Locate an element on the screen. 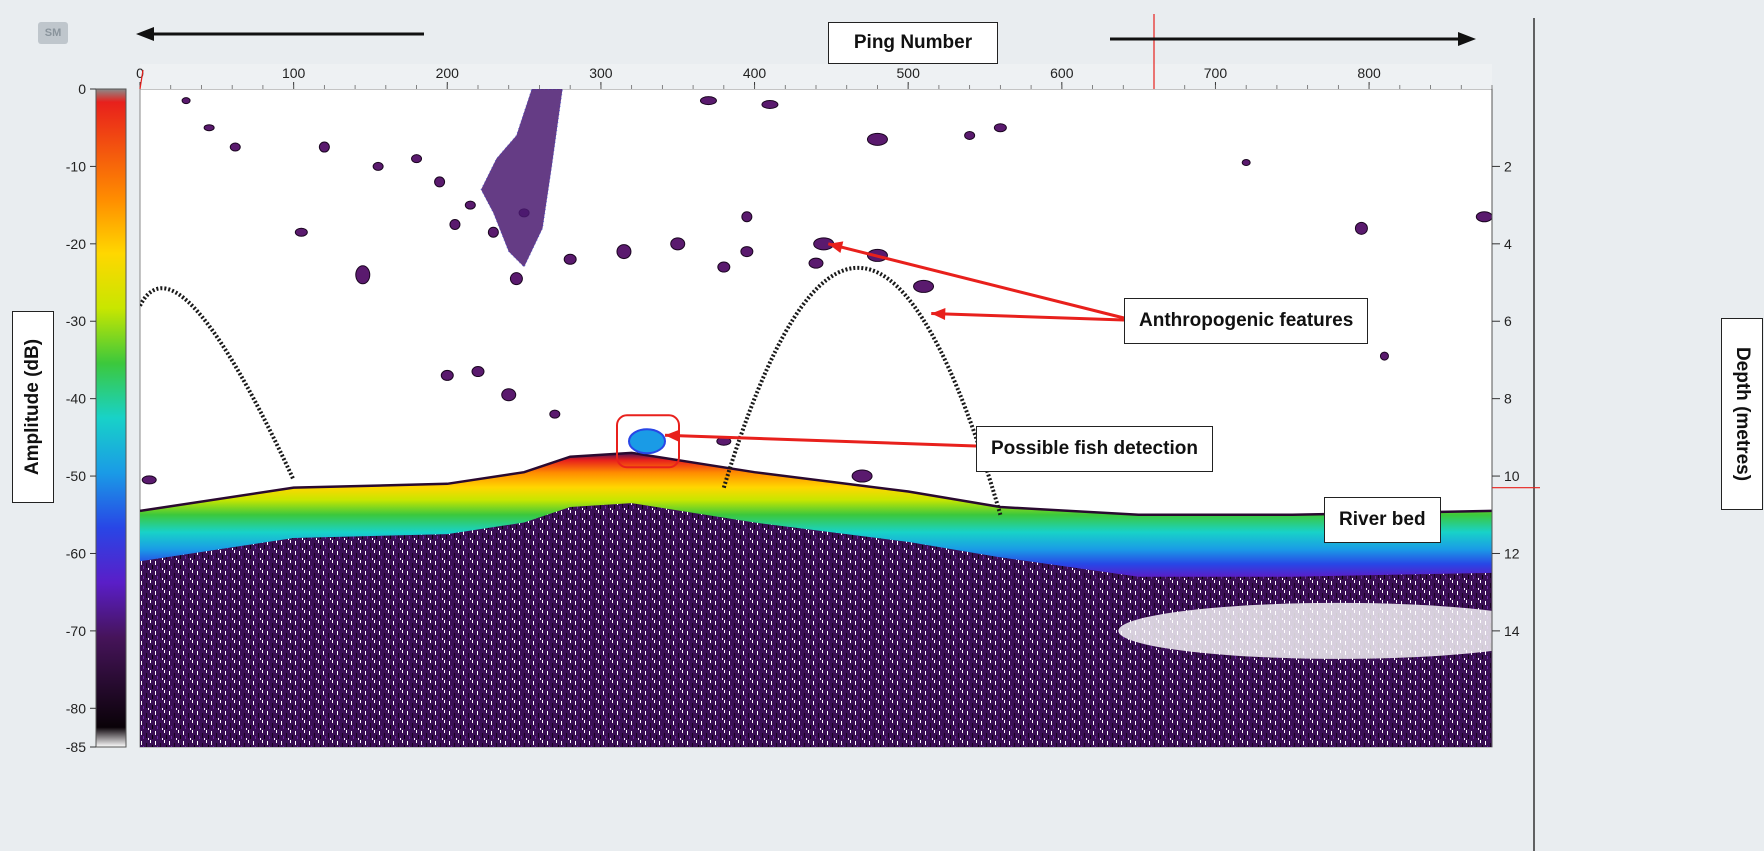 Image resolution: width=1764 pixels, height=851 pixels. depth-axis-label: Depth (metres) is located at coordinates (1742, 414).